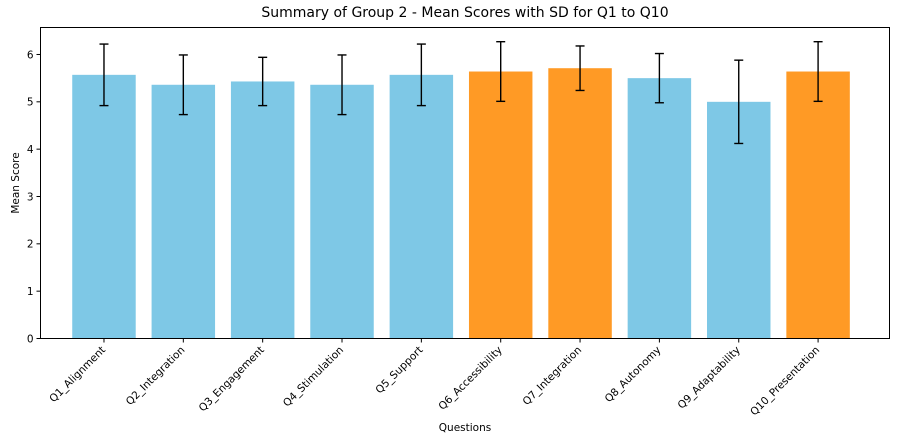  Describe the element at coordinates (30, 339) in the screenshot. I see `y-tick-label: 0` at that location.